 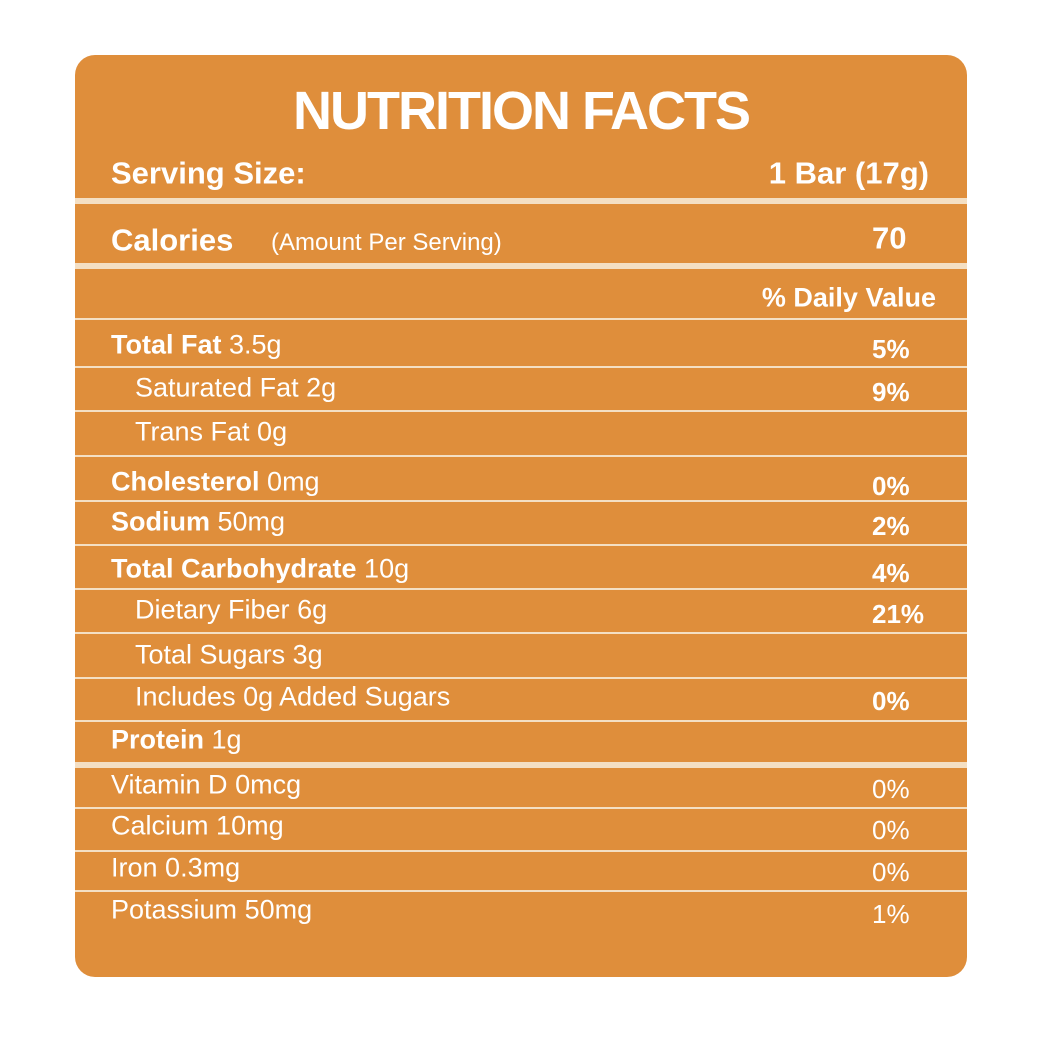 I want to click on nutrient-row: Cholesterol 0mg, so click(x=215, y=481).